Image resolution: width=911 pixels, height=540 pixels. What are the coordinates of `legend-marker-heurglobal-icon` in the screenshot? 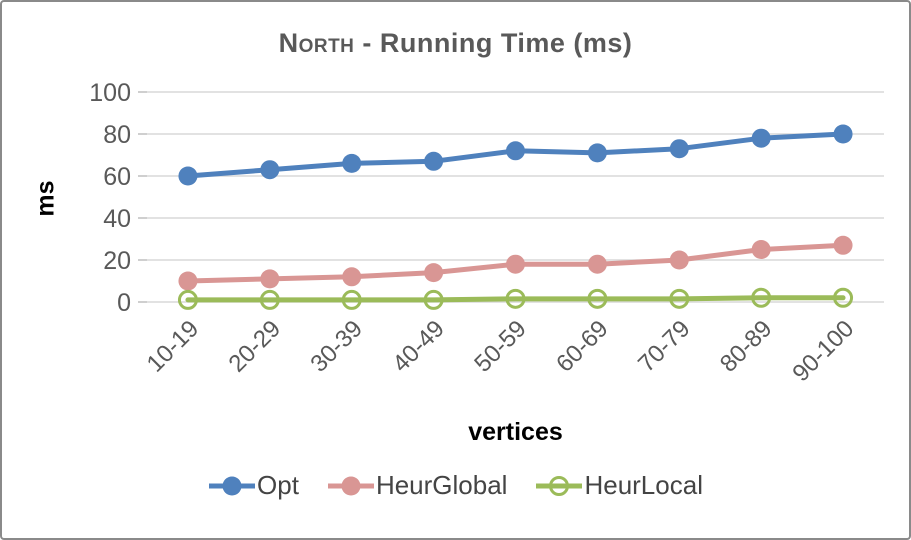 It's located at (350, 485).